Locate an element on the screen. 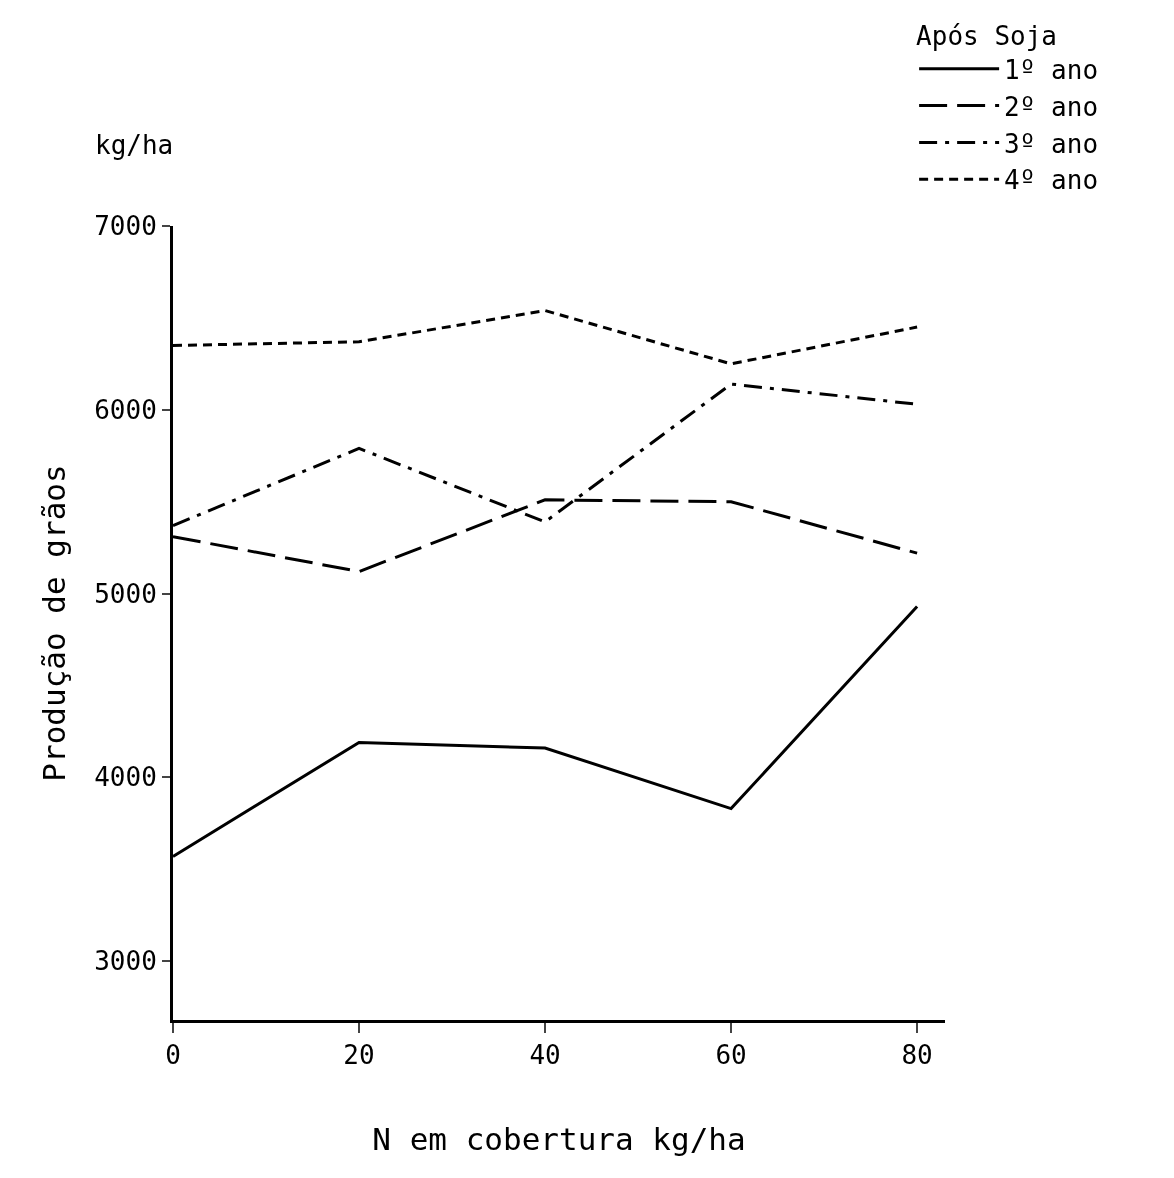  legend-label: 1º ano is located at coordinates (1051, 69).